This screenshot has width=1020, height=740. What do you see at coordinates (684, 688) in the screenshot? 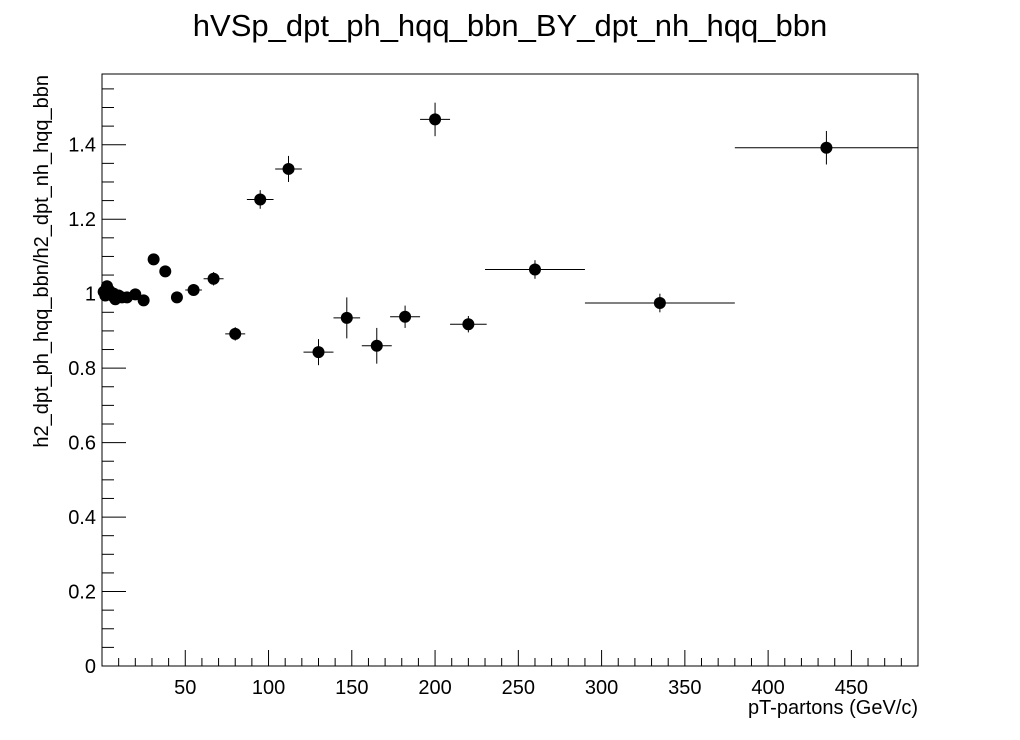
I see `x-tick-label: 350` at bounding box center [684, 688].